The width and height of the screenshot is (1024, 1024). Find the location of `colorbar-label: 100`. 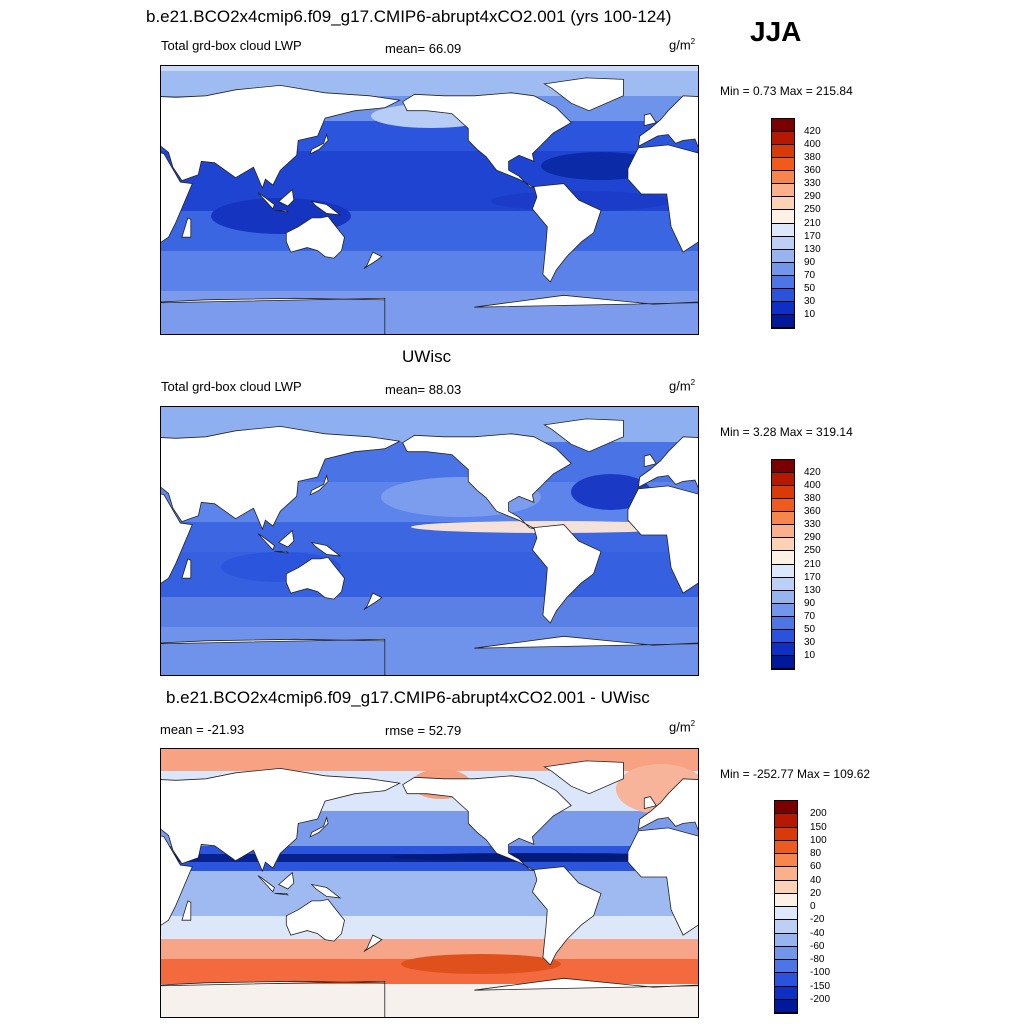

colorbar-label: 100 is located at coordinates (818, 840).